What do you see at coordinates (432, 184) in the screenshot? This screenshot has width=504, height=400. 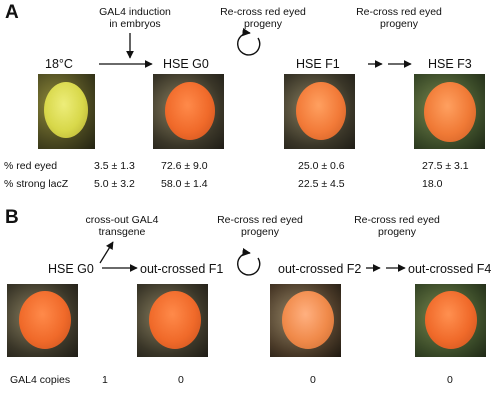 I see `value-lacz-f3: 18.0` at bounding box center [432, 184].